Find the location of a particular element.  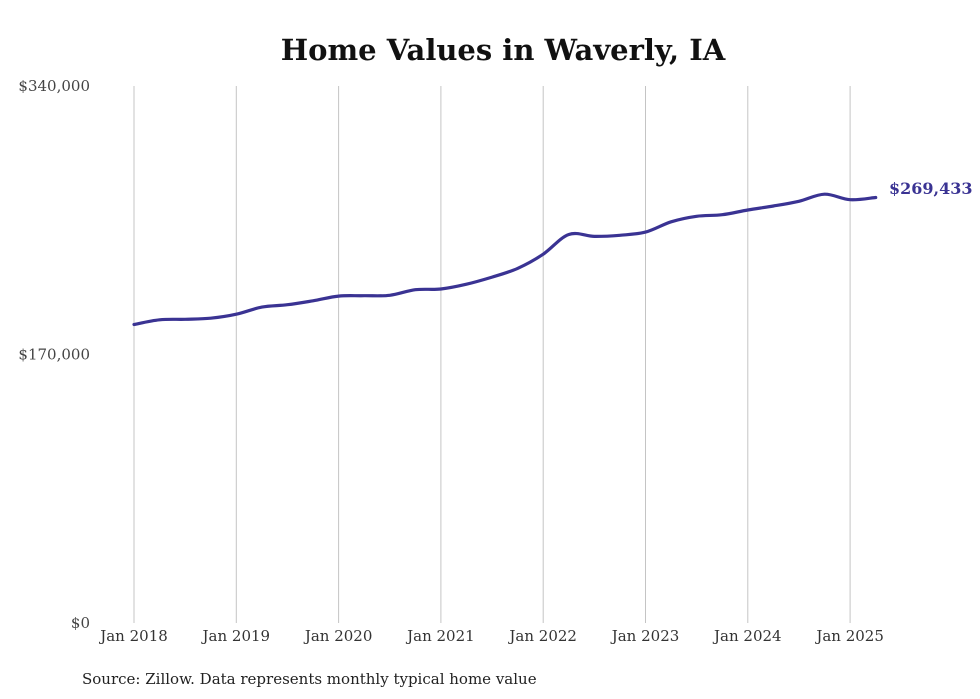

y-axis-ticks: $0 $170,000 $340,000 is located at coordinates (54, 354).